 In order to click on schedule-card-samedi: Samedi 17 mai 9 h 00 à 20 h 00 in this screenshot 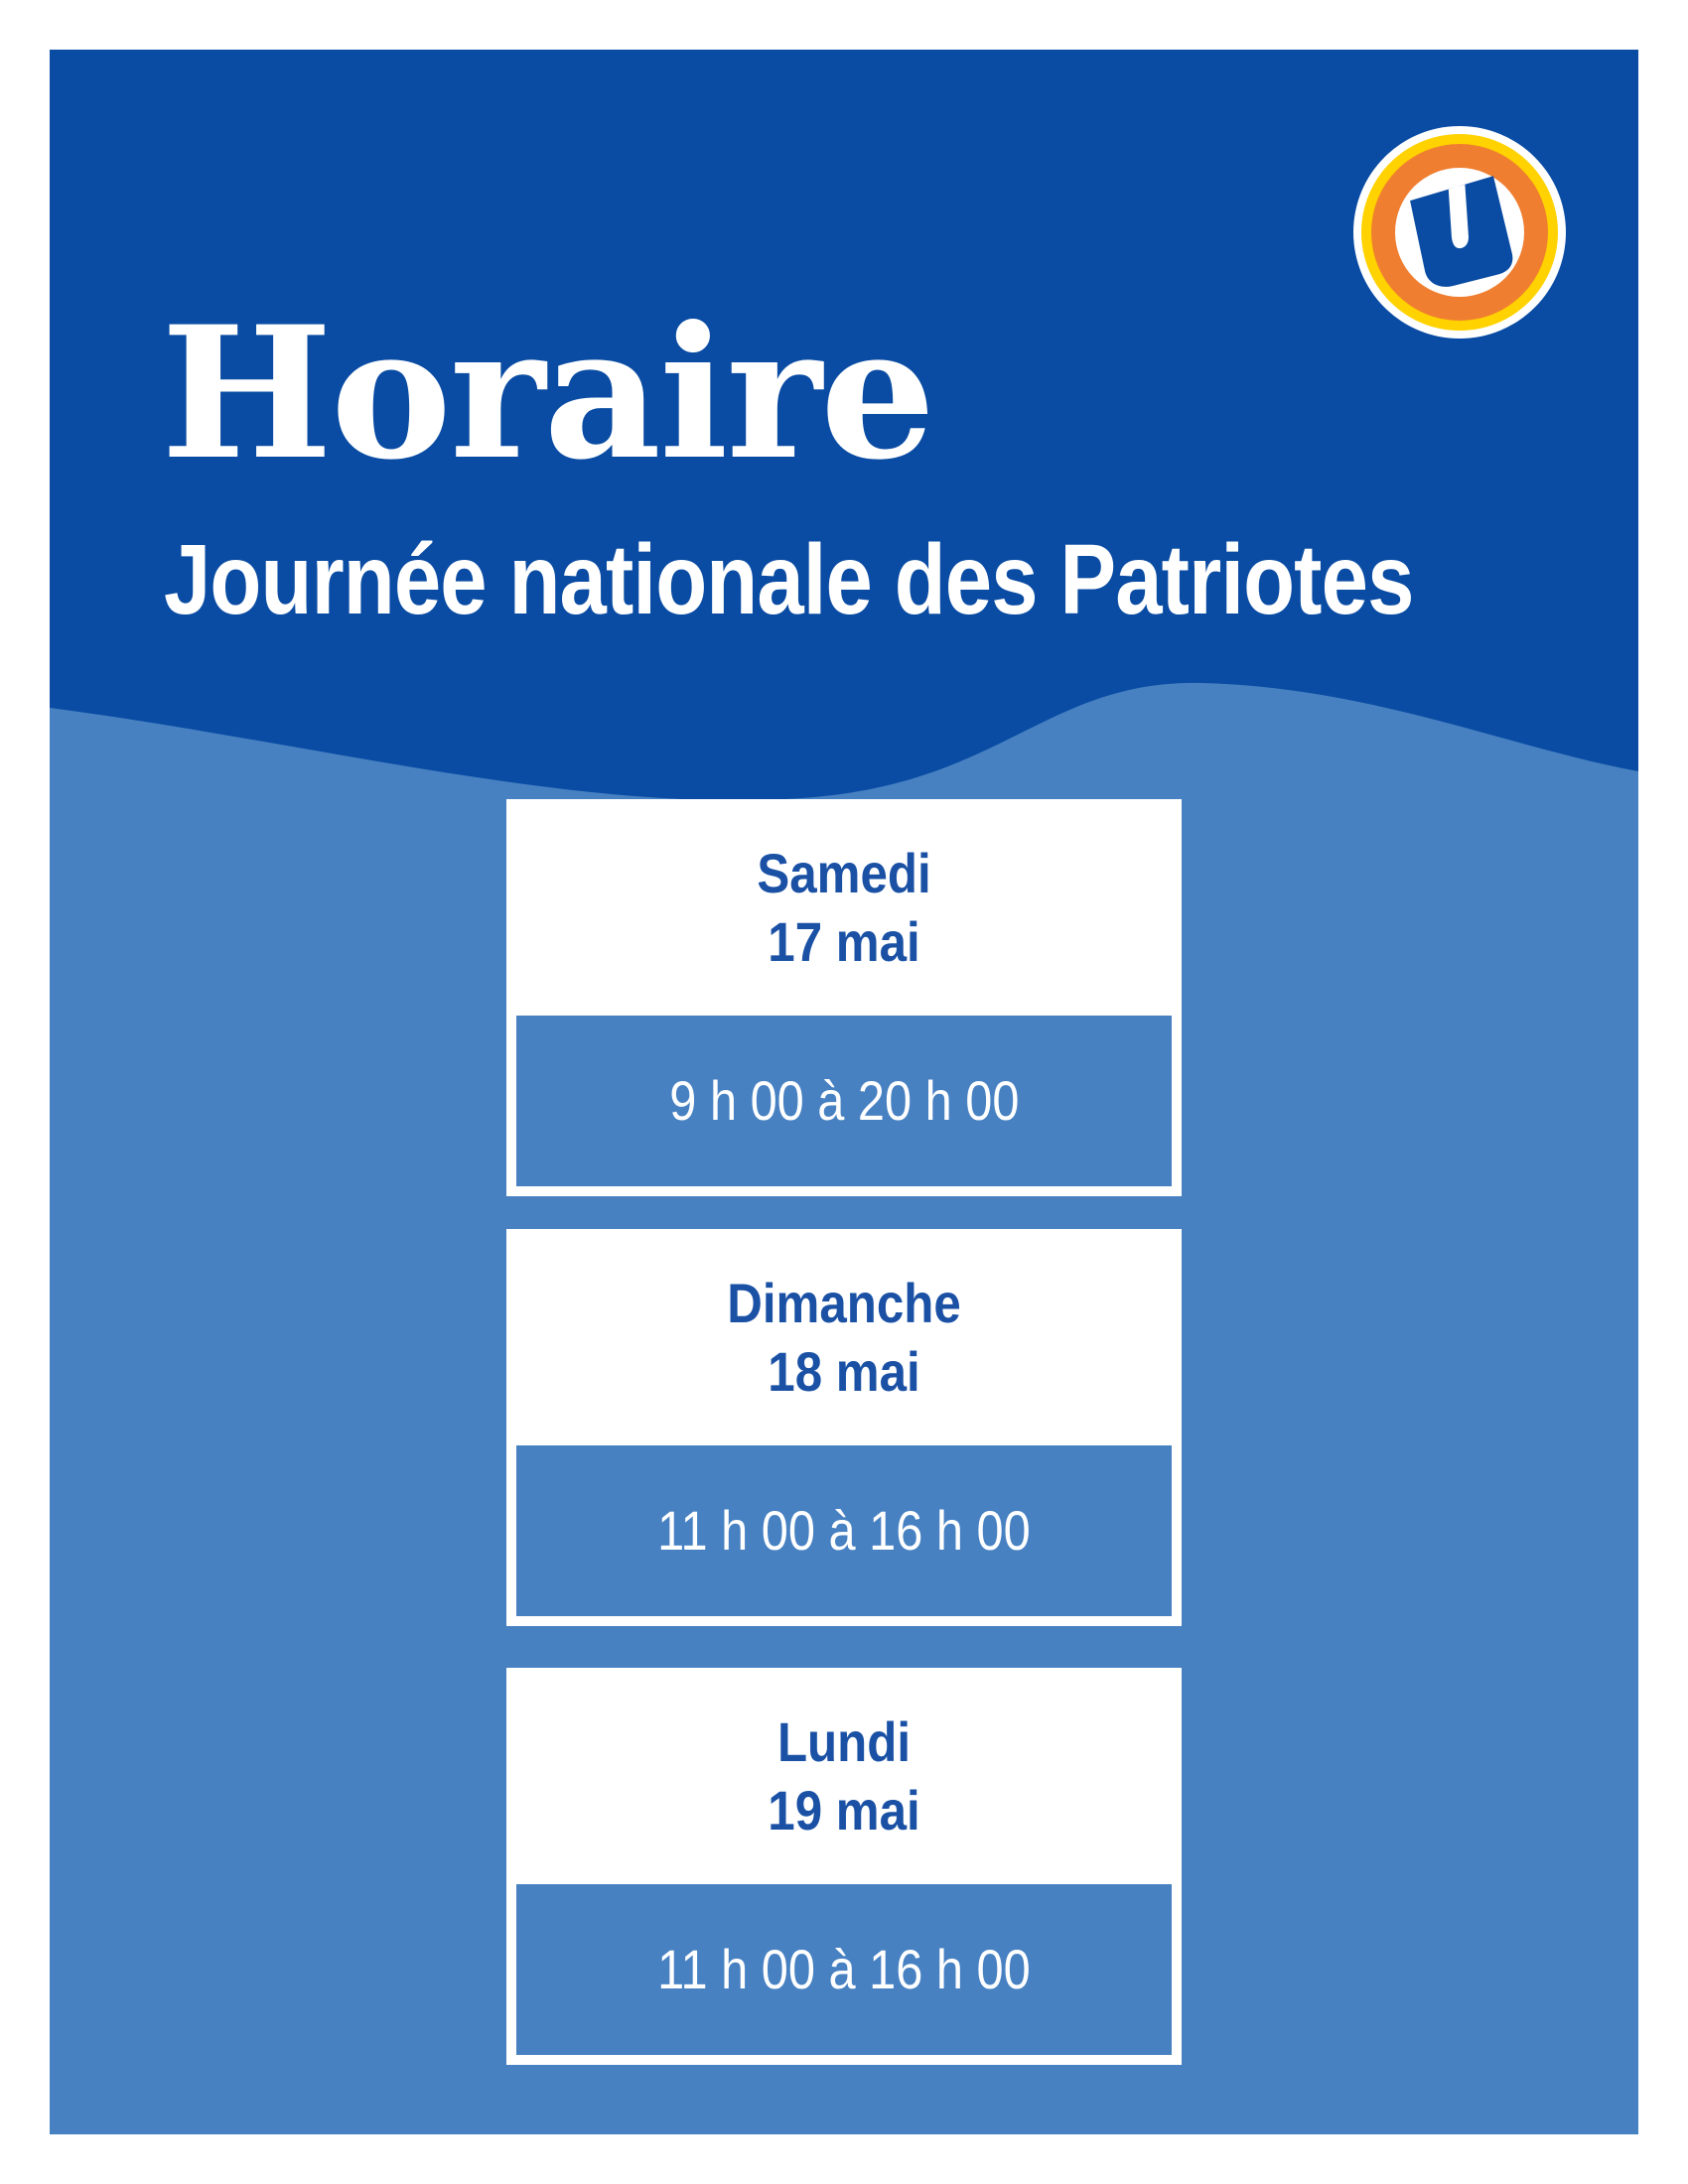, I will do `click(844, 997)`.